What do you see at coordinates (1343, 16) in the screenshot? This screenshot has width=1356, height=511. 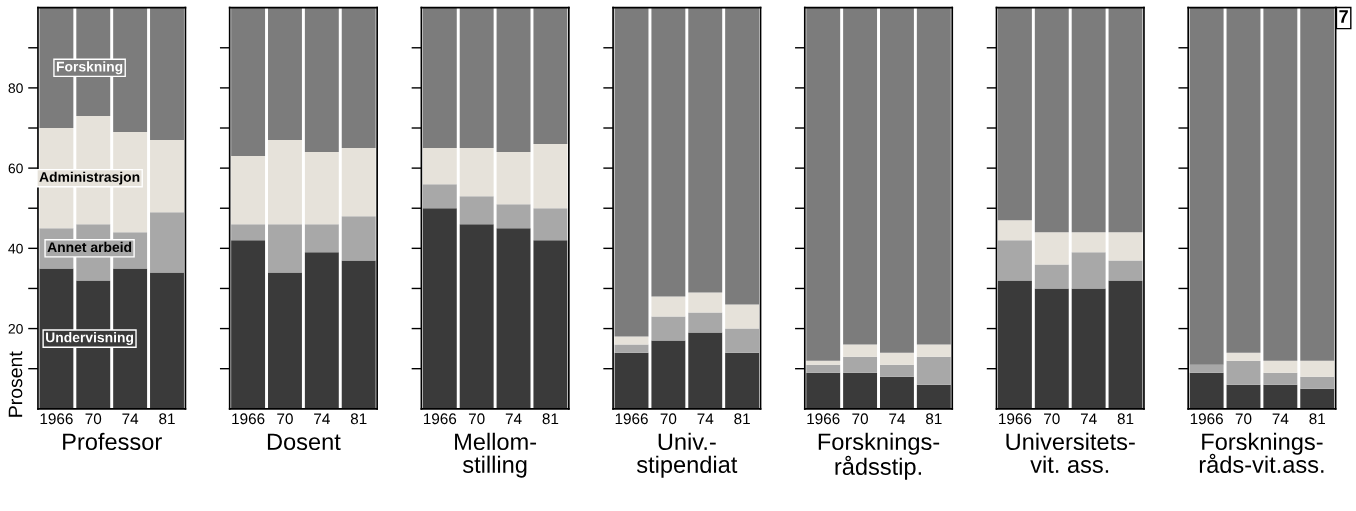 I see `text: 7` at bounding box center [1343, 16].